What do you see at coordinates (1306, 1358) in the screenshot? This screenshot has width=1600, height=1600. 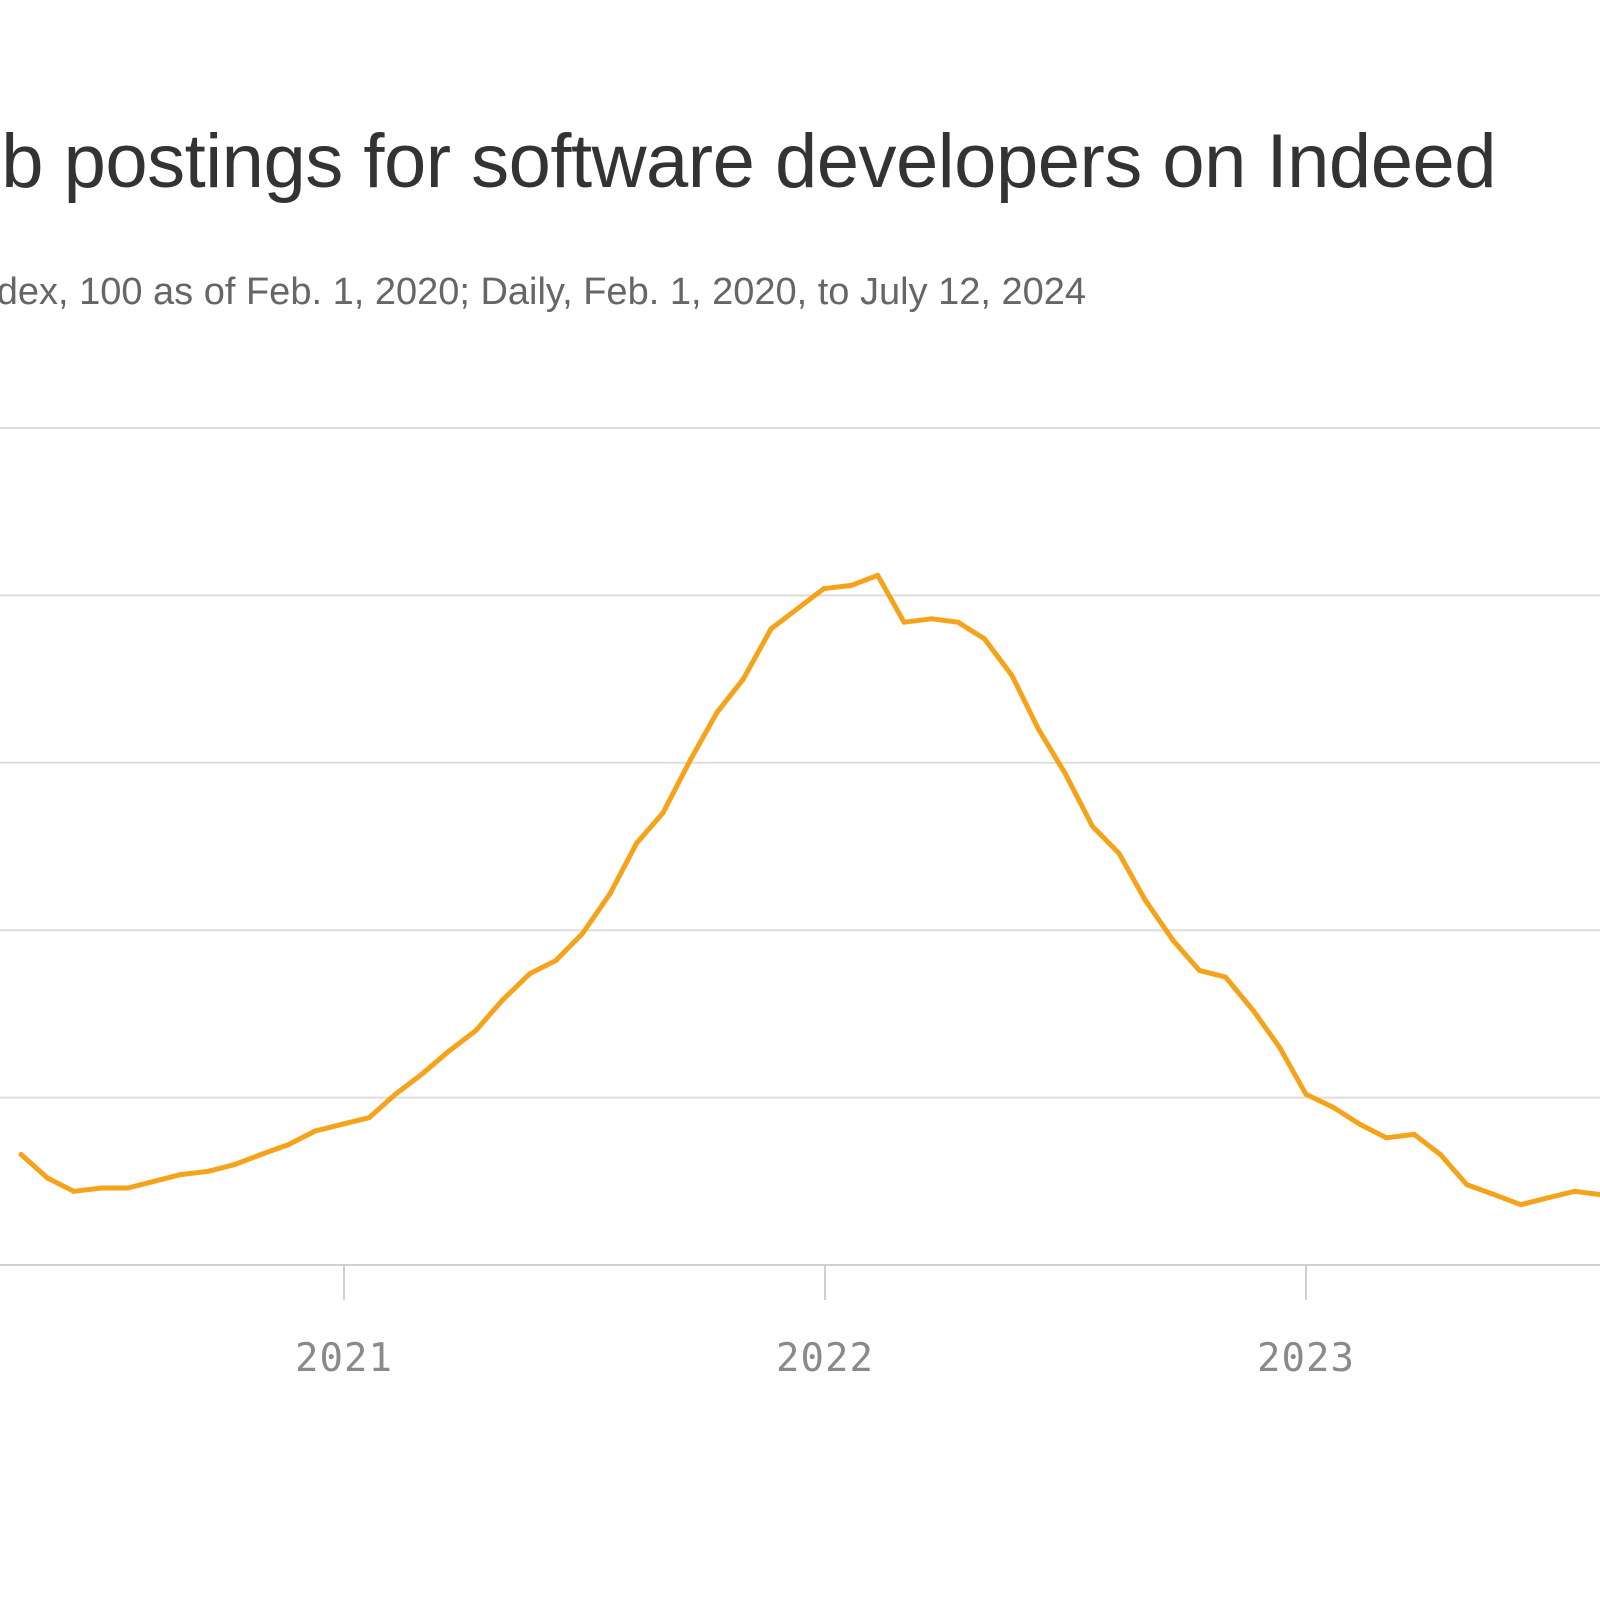 I see `x-tick-label: 2023` at bounding box center [1306, 1358].